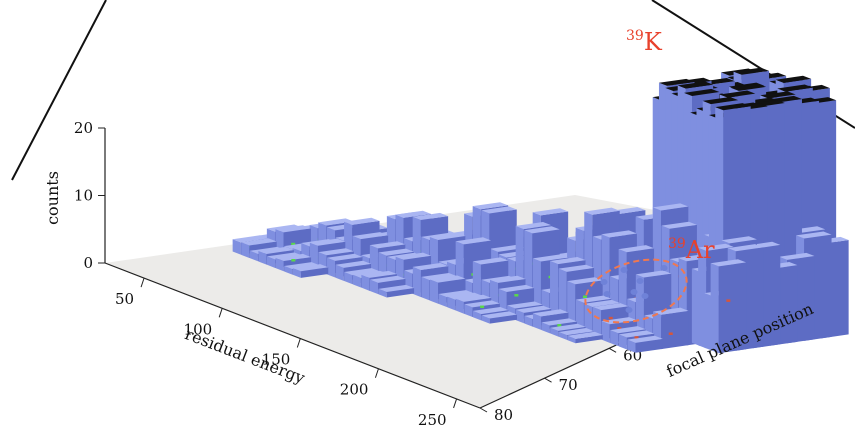  What do you see at coordinates (124, 299) in the screenshot?
I see `x-tick-label: 50` at bounding box center [124, 299].